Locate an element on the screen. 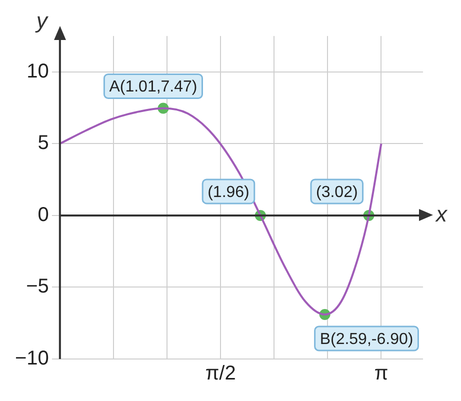 The image size is (461, 401). x-axis-title: x is located at coordinates (441, 214).